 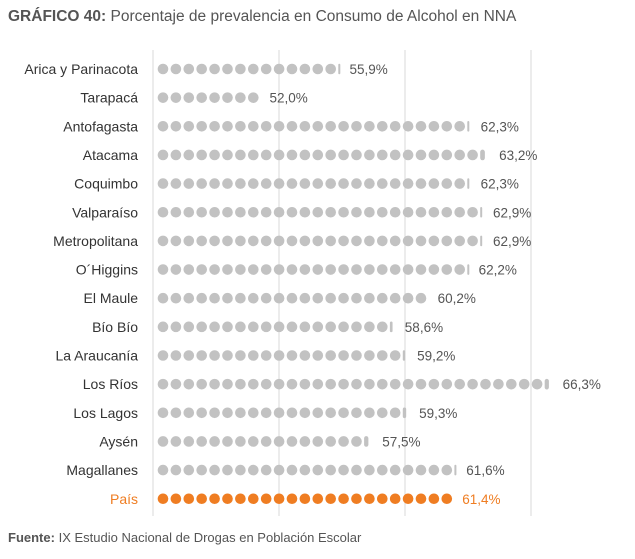 What do you see at coordinates (265, 413) in the screenshot?
I see `bar-row: Los Lagos 59,3%` at bounding box center [265, 413].